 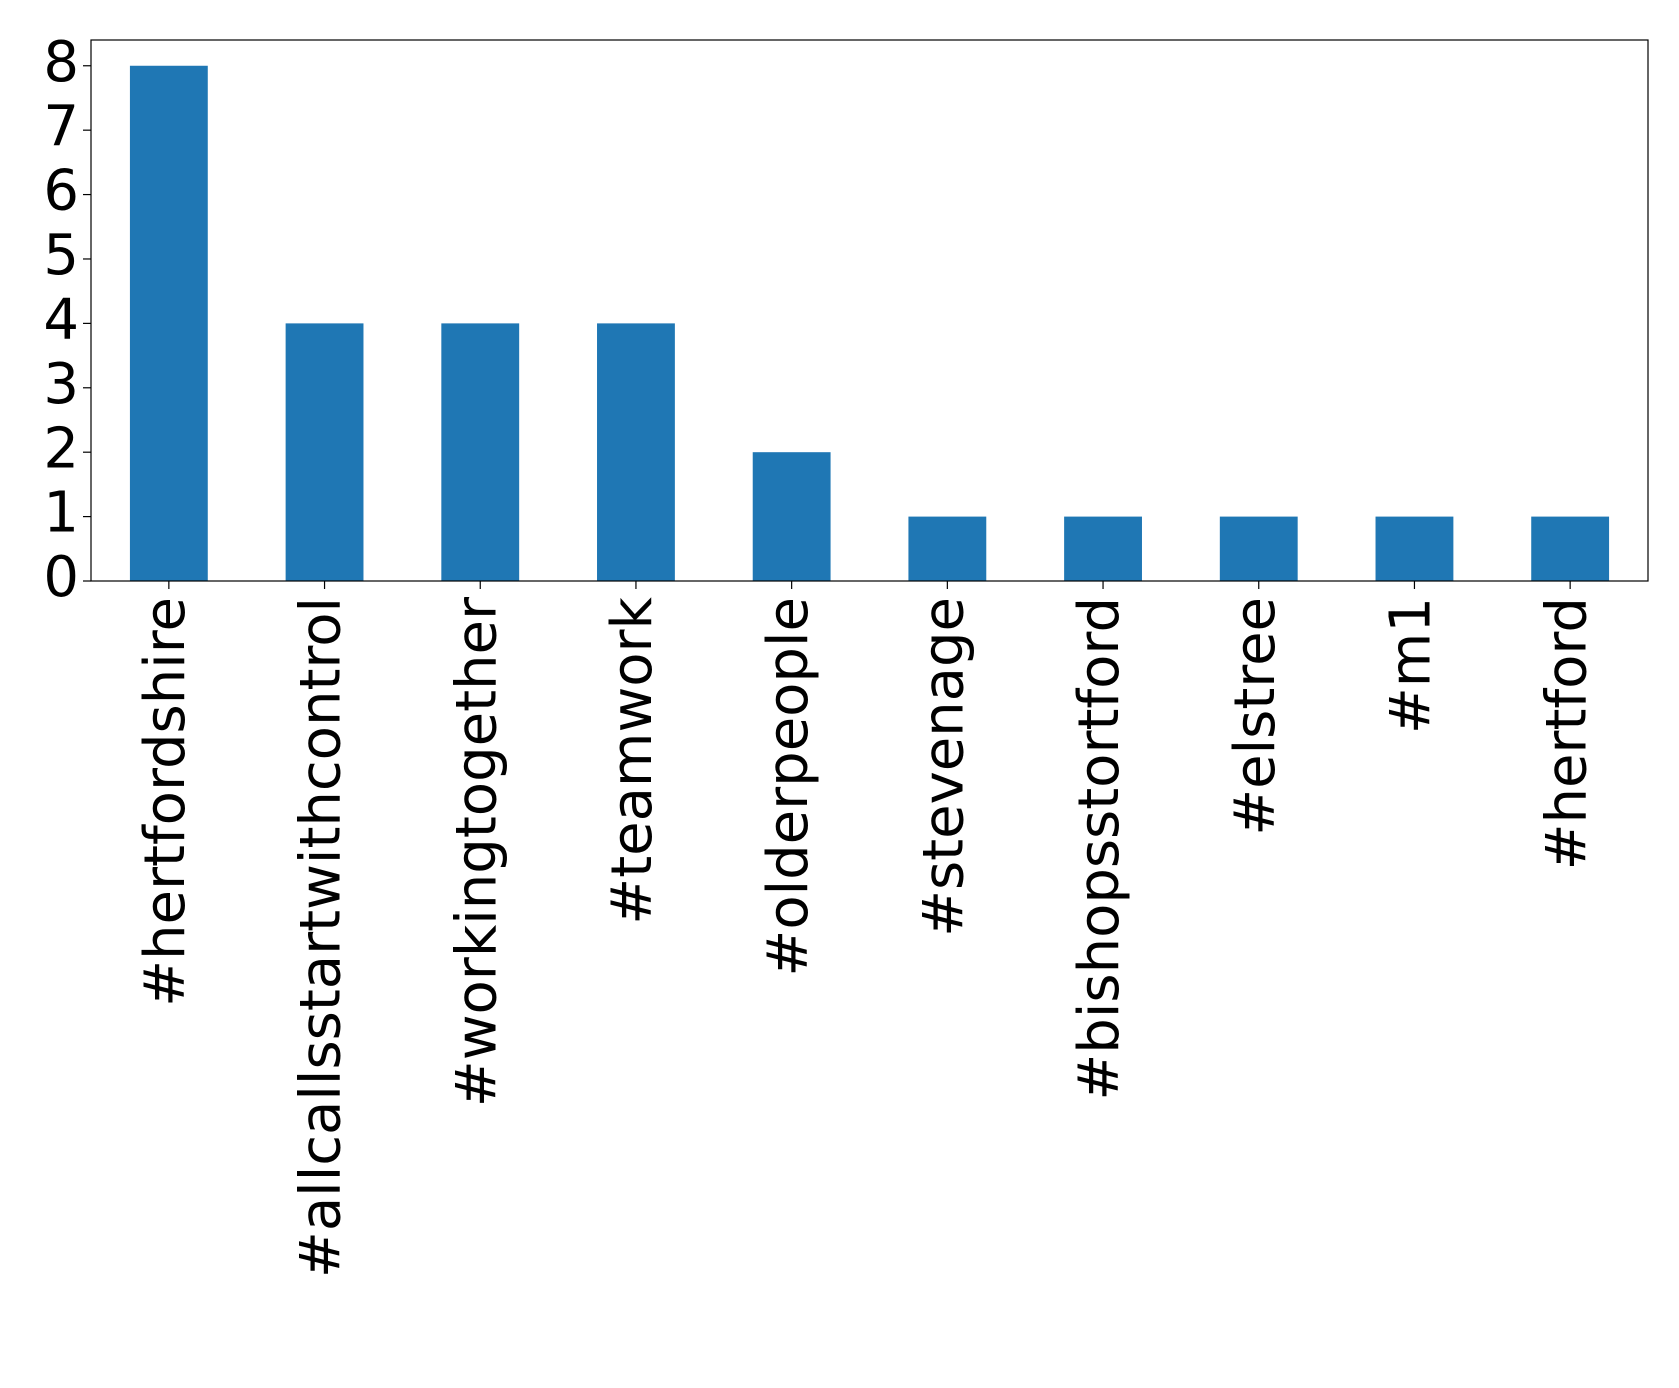 What do you see at coordinates (61, 191) in the screenshot?
I see `y-tick-label: 6` at bounding box center [61, 191].